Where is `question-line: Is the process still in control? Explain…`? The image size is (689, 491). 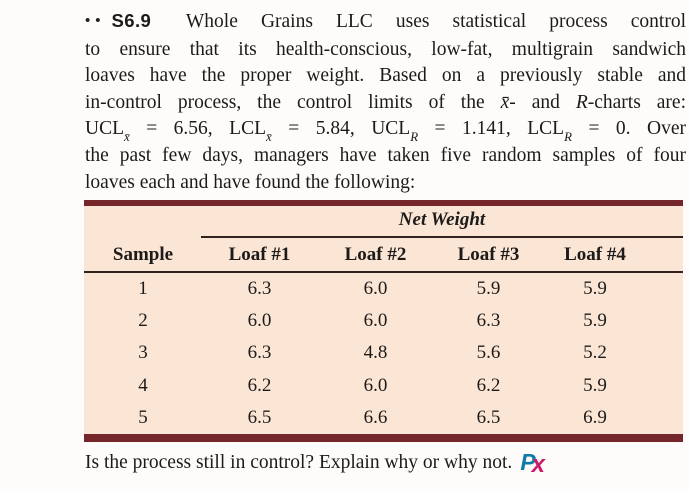 question-line: Is the process still in control? Explain… is located at coordinates (385, 462).